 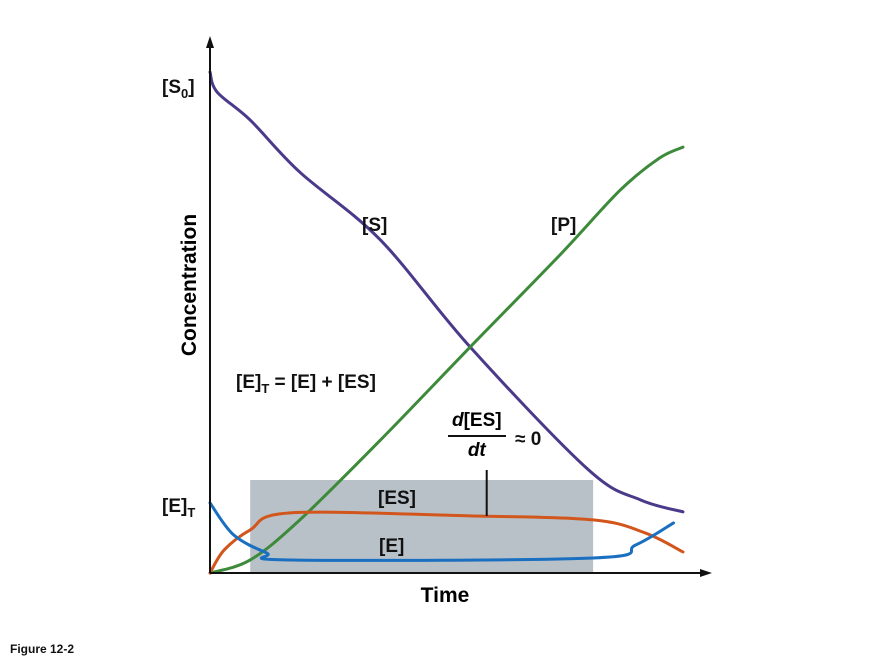 What do you see at coordinates (210, 42) in the screenshot?
I see `y-axis-arrow-icon` at bounding box center [210, 42].